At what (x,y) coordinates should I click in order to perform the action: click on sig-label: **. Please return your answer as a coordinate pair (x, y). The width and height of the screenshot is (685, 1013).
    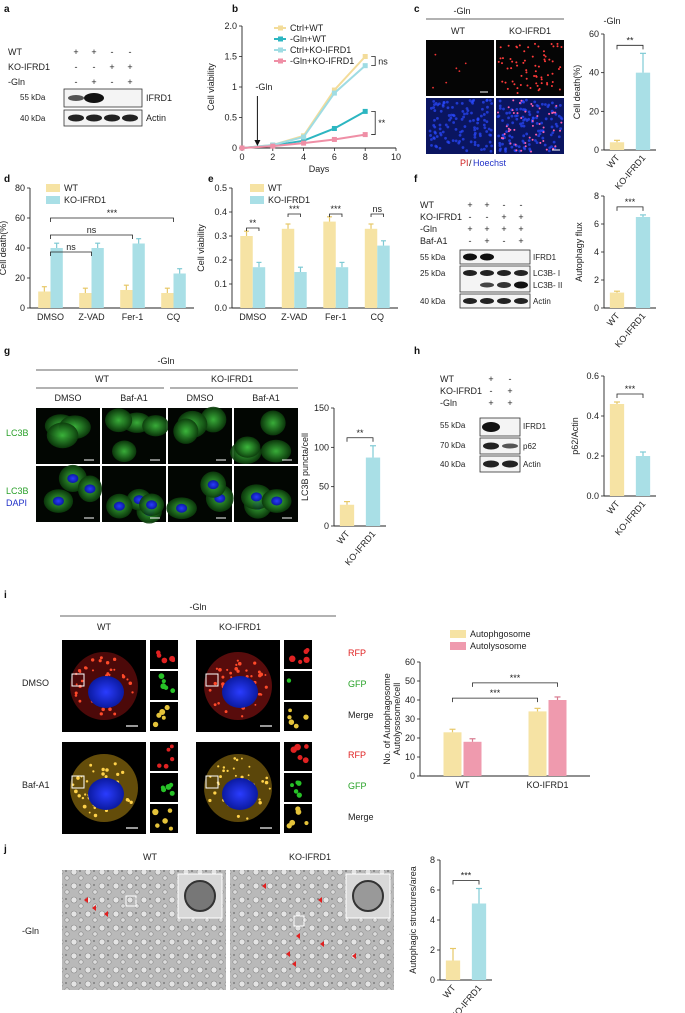
    Looking at the image, I should click on (253, 223).